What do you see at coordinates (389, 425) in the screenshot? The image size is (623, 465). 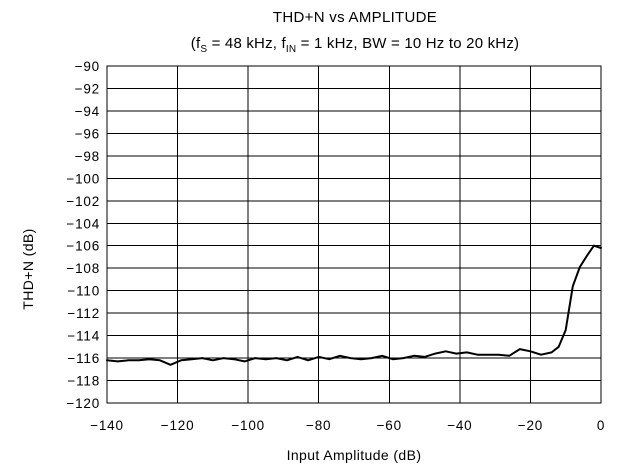 I see `x-tick-label: −60` at bounding box center [389, 425].